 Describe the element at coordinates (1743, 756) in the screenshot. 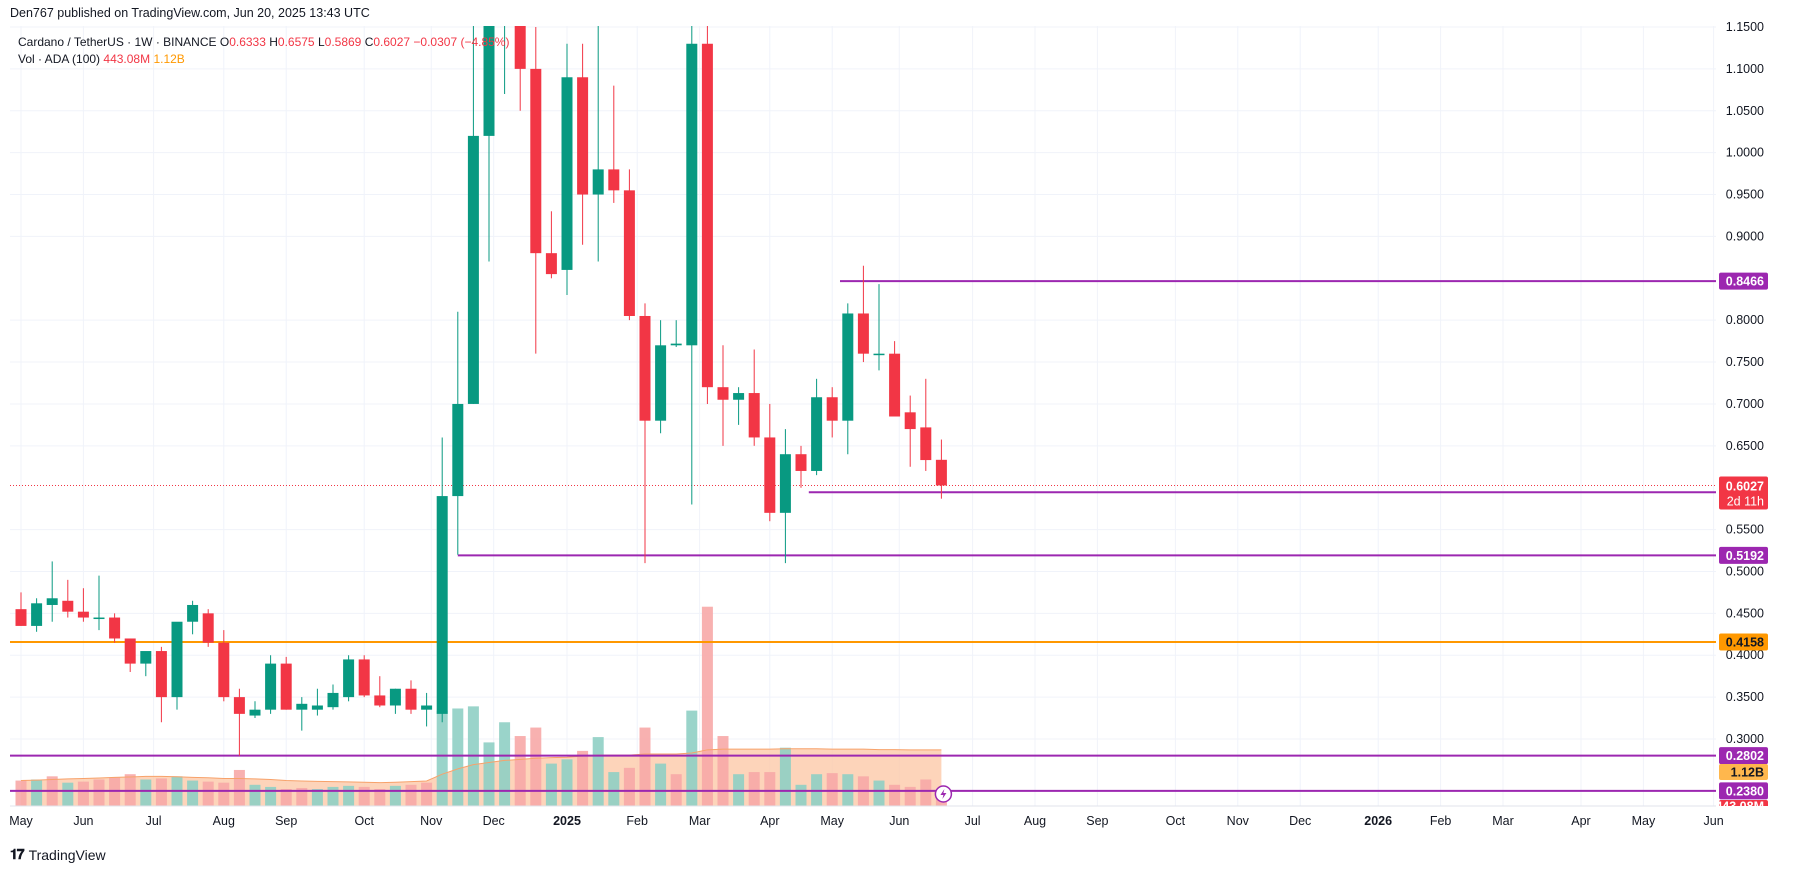

I see `level-price-tag: 0.2802` at that location.